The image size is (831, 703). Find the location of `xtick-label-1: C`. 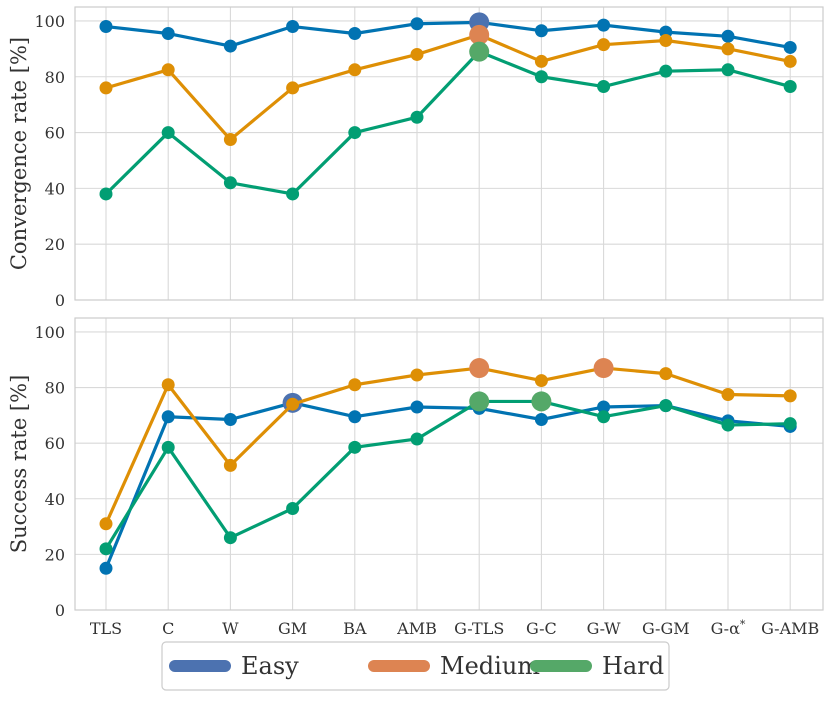

xtick-label-1: C is located at coordinates (168, 628).